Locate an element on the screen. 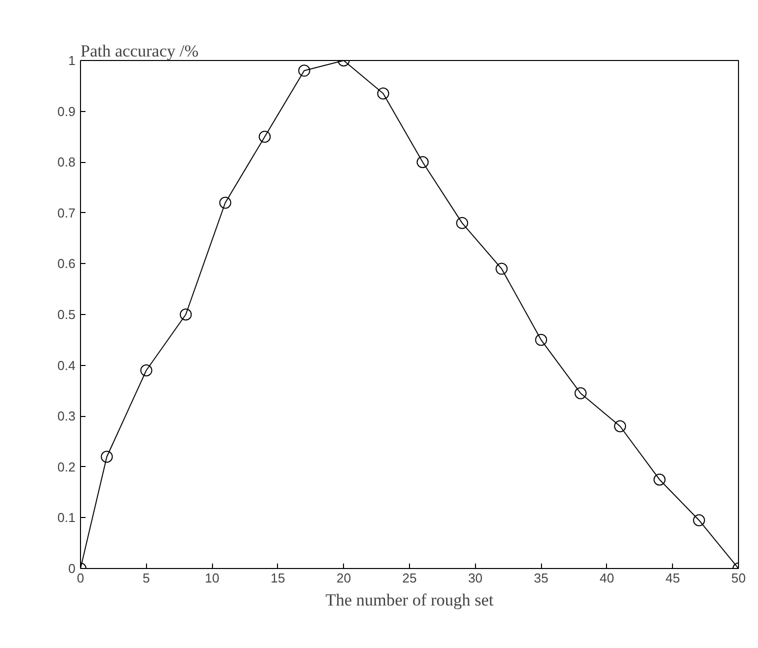  x-tick-label: 40 is located at coordinates (607, 578).